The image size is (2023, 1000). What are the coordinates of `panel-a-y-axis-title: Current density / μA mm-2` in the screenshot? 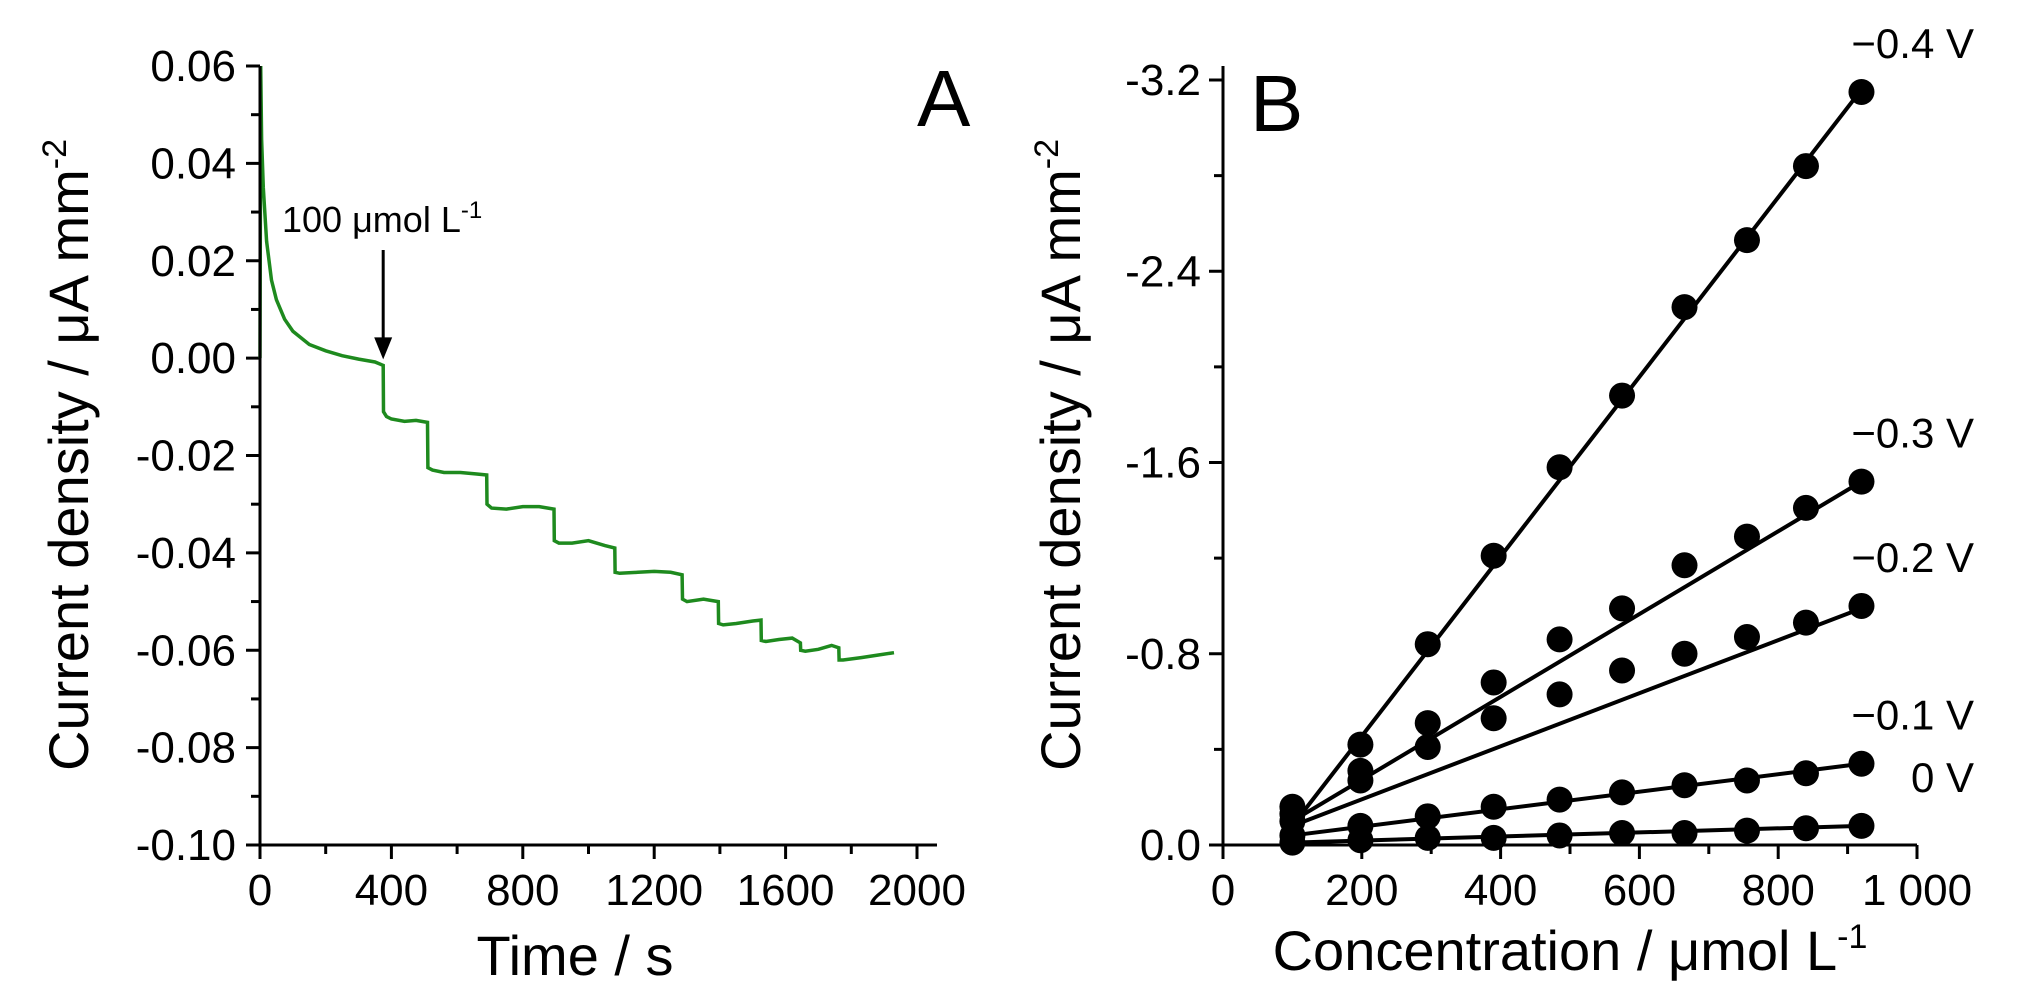 It's located at (68, 455).